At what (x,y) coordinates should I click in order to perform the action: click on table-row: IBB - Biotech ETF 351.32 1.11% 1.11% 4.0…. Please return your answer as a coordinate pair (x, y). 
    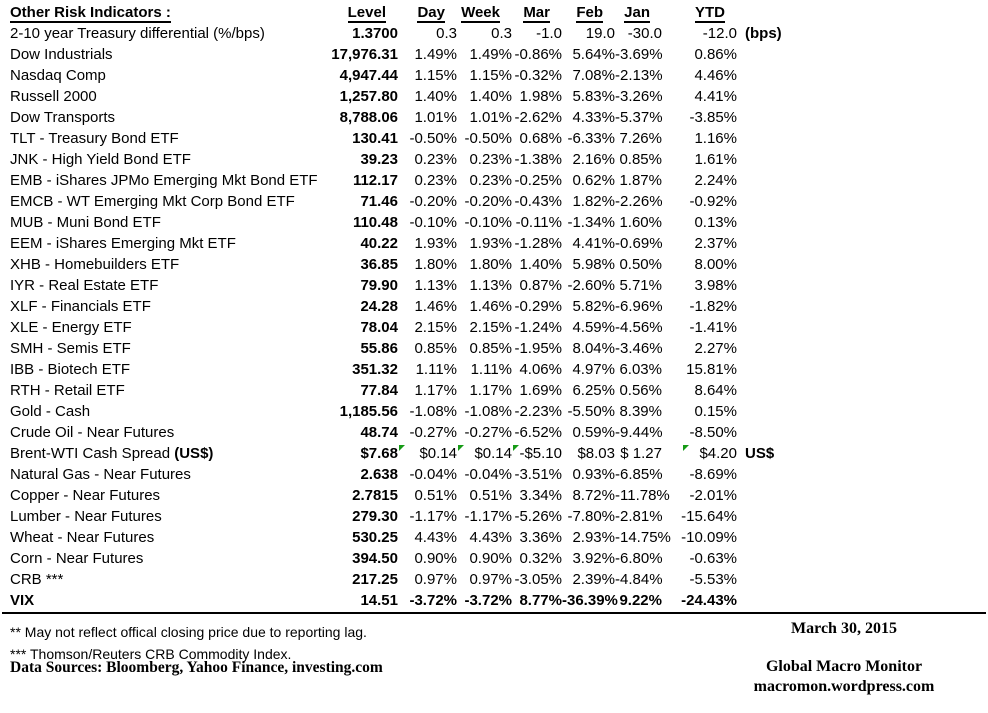
    Looking at the image, I should click on (494, 369).